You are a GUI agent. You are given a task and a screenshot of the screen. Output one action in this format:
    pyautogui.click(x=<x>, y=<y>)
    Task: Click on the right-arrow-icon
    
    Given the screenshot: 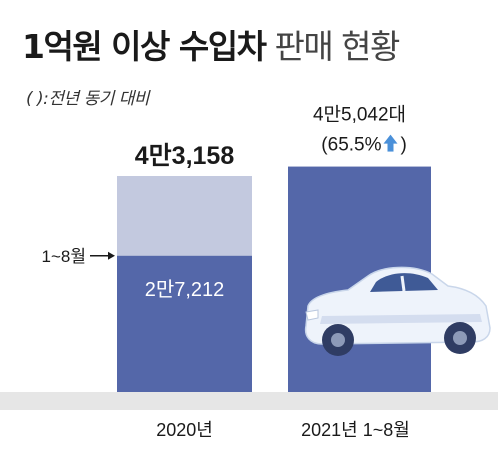 What is the action you would take?
    pyautogui.click(x=102, y=255)
    